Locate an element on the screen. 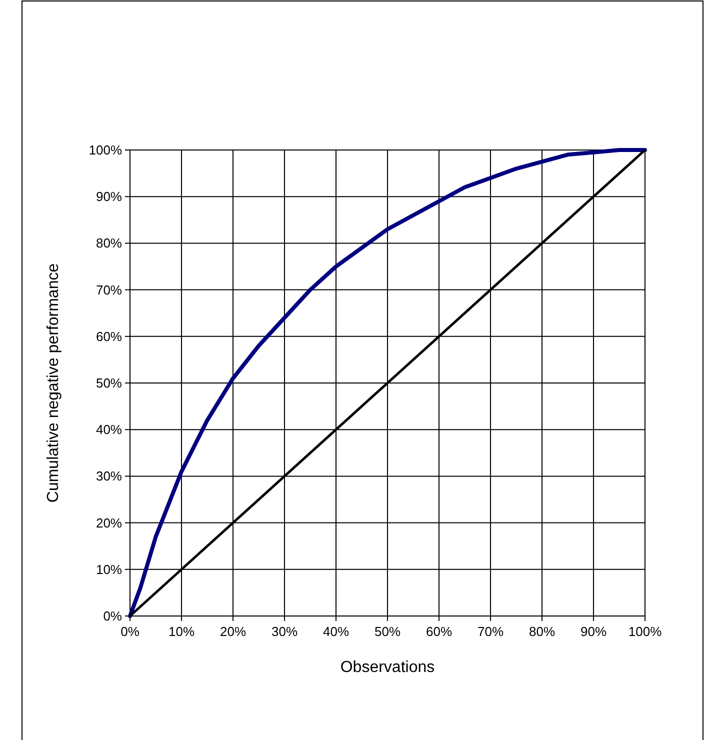 The height and width of the screenshot is (740, 713). y-tick-label: 100% is located at coordinates (105, 150).